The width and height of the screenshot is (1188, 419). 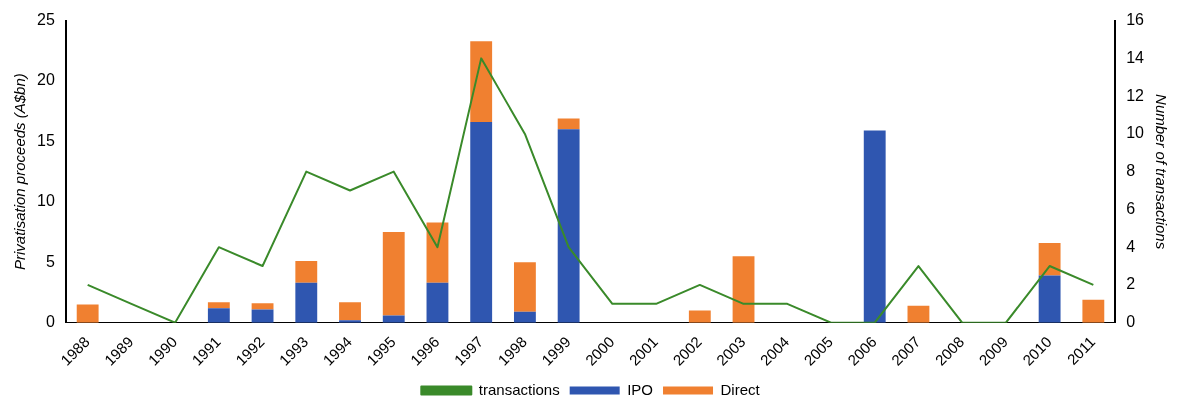 What do you see at coordinates (50, 261) in the screenshot?
I see `y-tick-label: 5` at bounding box center [50, 261].